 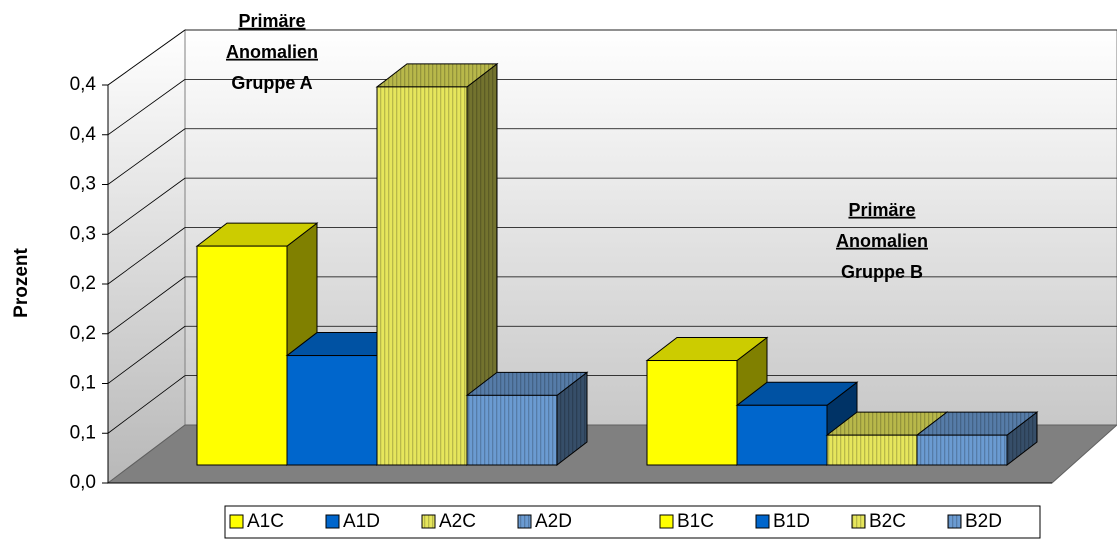 What do you see at coordinates (457, 521) in the screenshot?
I see `legend-label: A2C` at bounding box center [457, 521].